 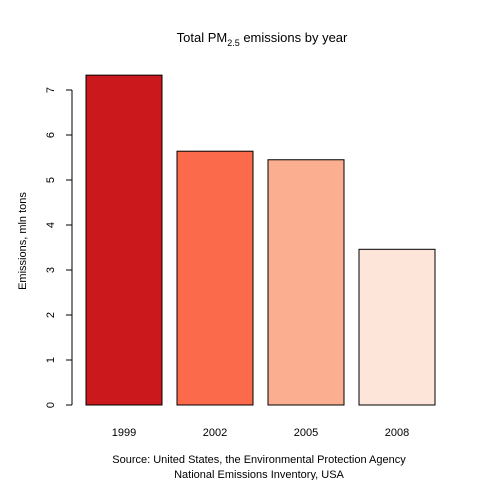 What do you see at coordinates (233, 43) in the screenshot?
I see `chart-title-subscript: 2.5` at bounding box center [233, 43].